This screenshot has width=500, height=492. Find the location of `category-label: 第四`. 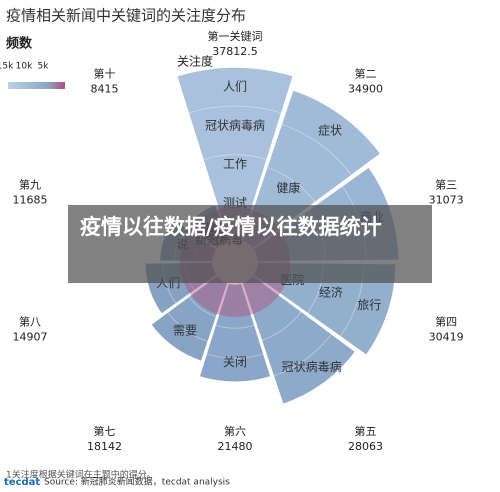

category-label: 第四 is located at coordinates (446, 322).